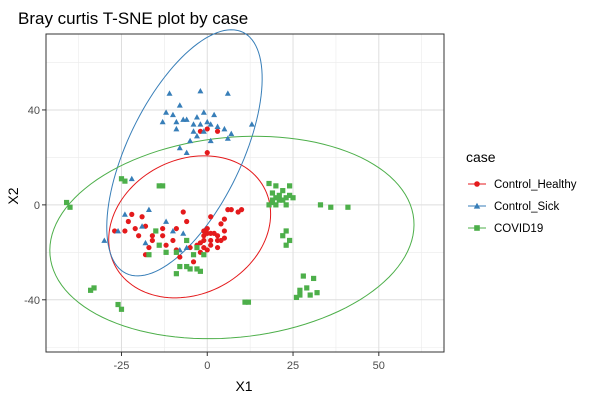 Image resolution: width=600 pixels, height=405 pixels. Describe the element at coordinates (32, 301) in the screenshot. I see `y-tick-label: -40` at that location.